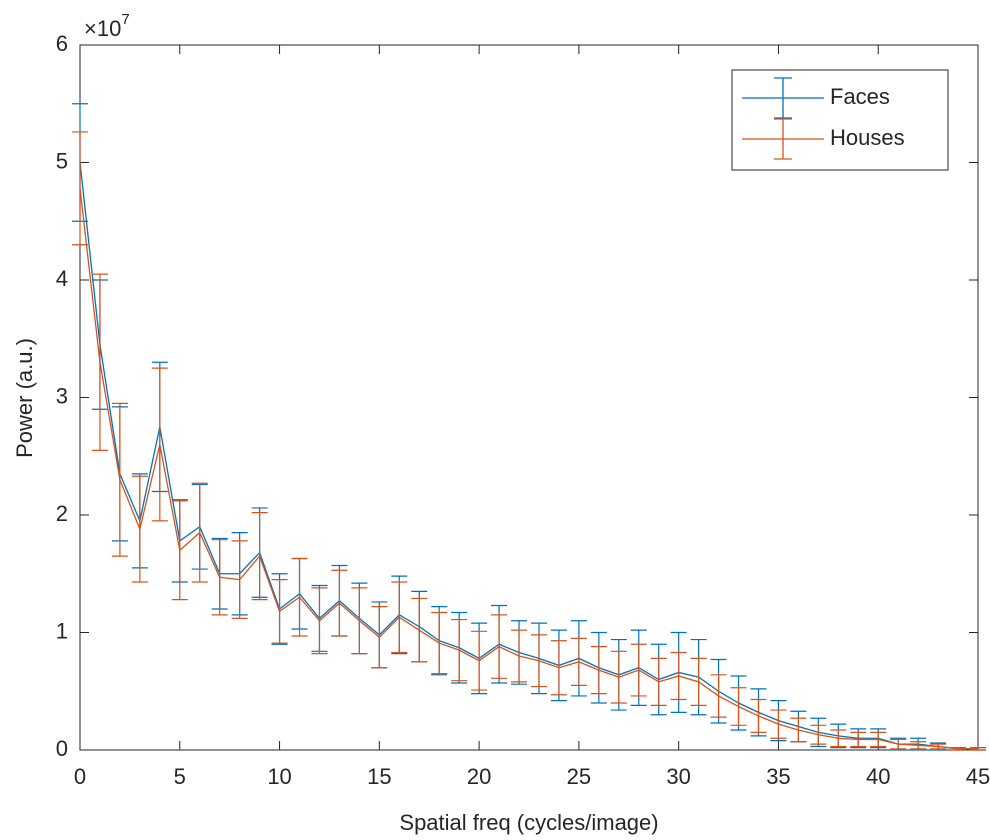 The height and width of the screenshot is (840, 990). I want to click on x-tick-label: 20, so click(479, 776).